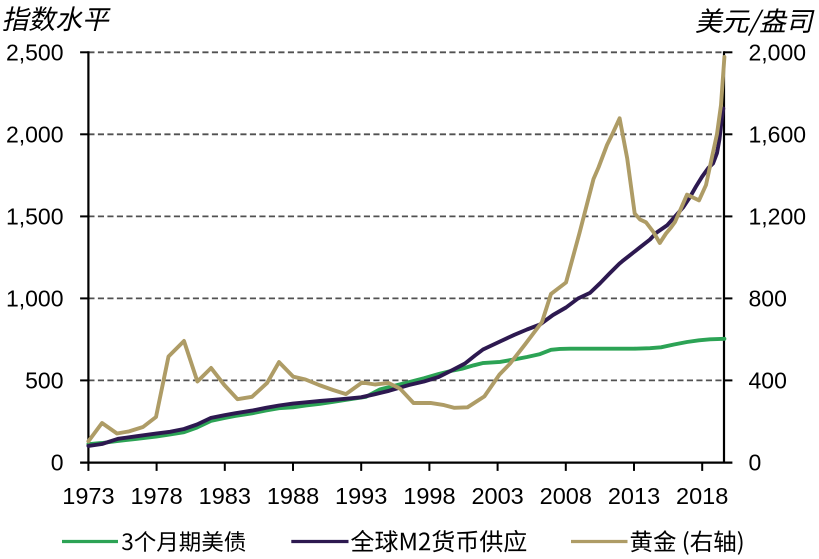 The image size is (819, 559). Describe the element at coordinates (361, 496) in the screenshot. I see `svg-text: 1993` at that location.